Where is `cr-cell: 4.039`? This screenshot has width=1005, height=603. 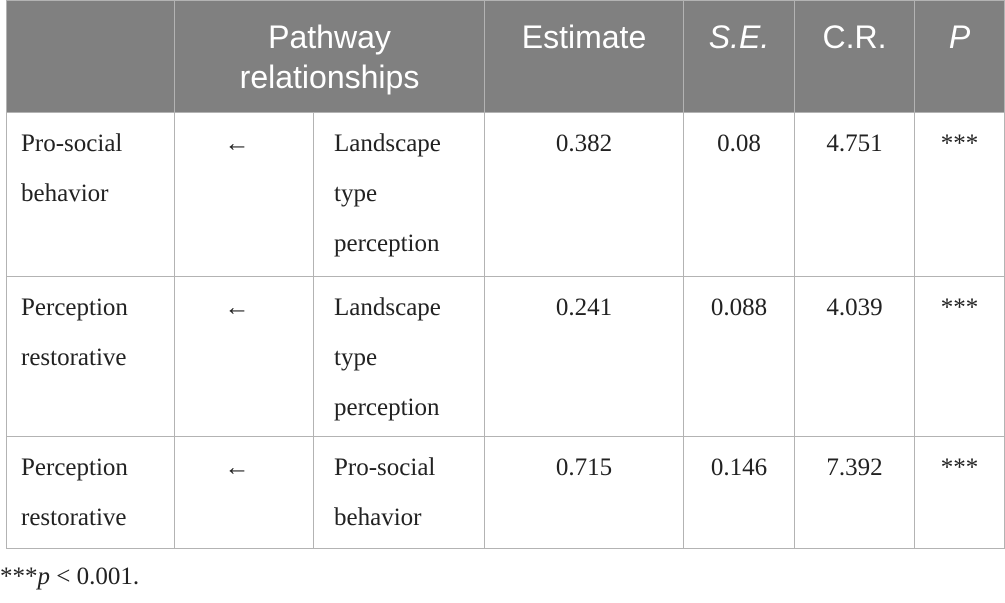 cr-cell: 4.039 is located at coordinates (854, 356).